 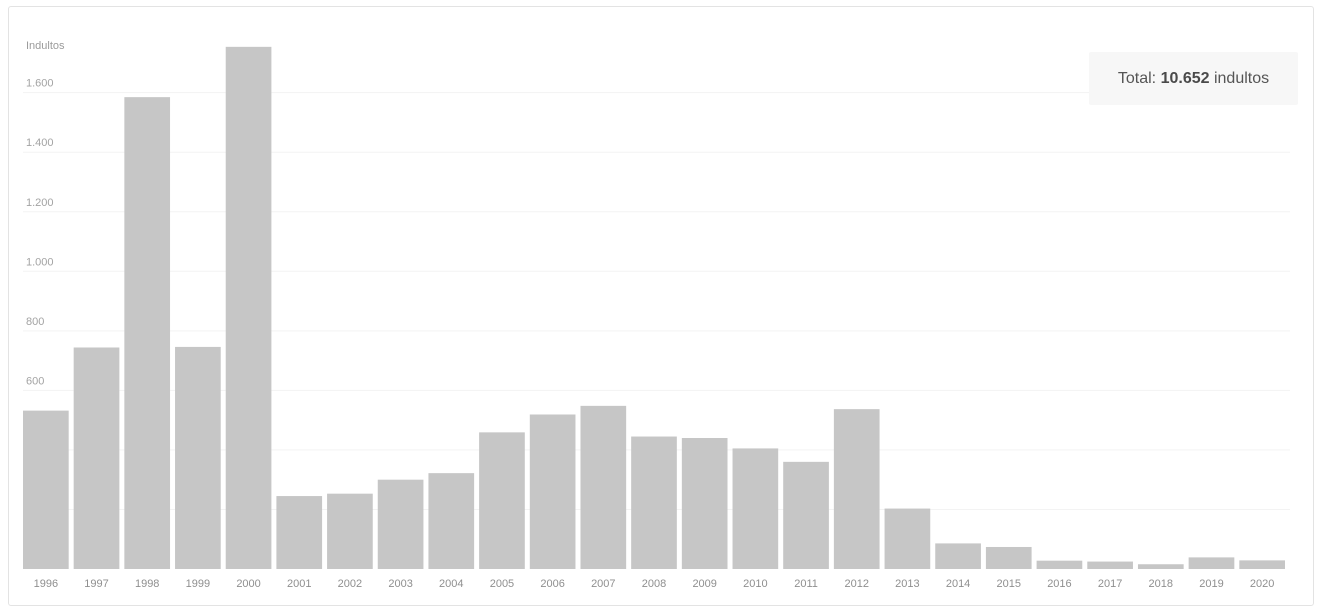 I want to click on bar-2005, so click(x=502, y=500).